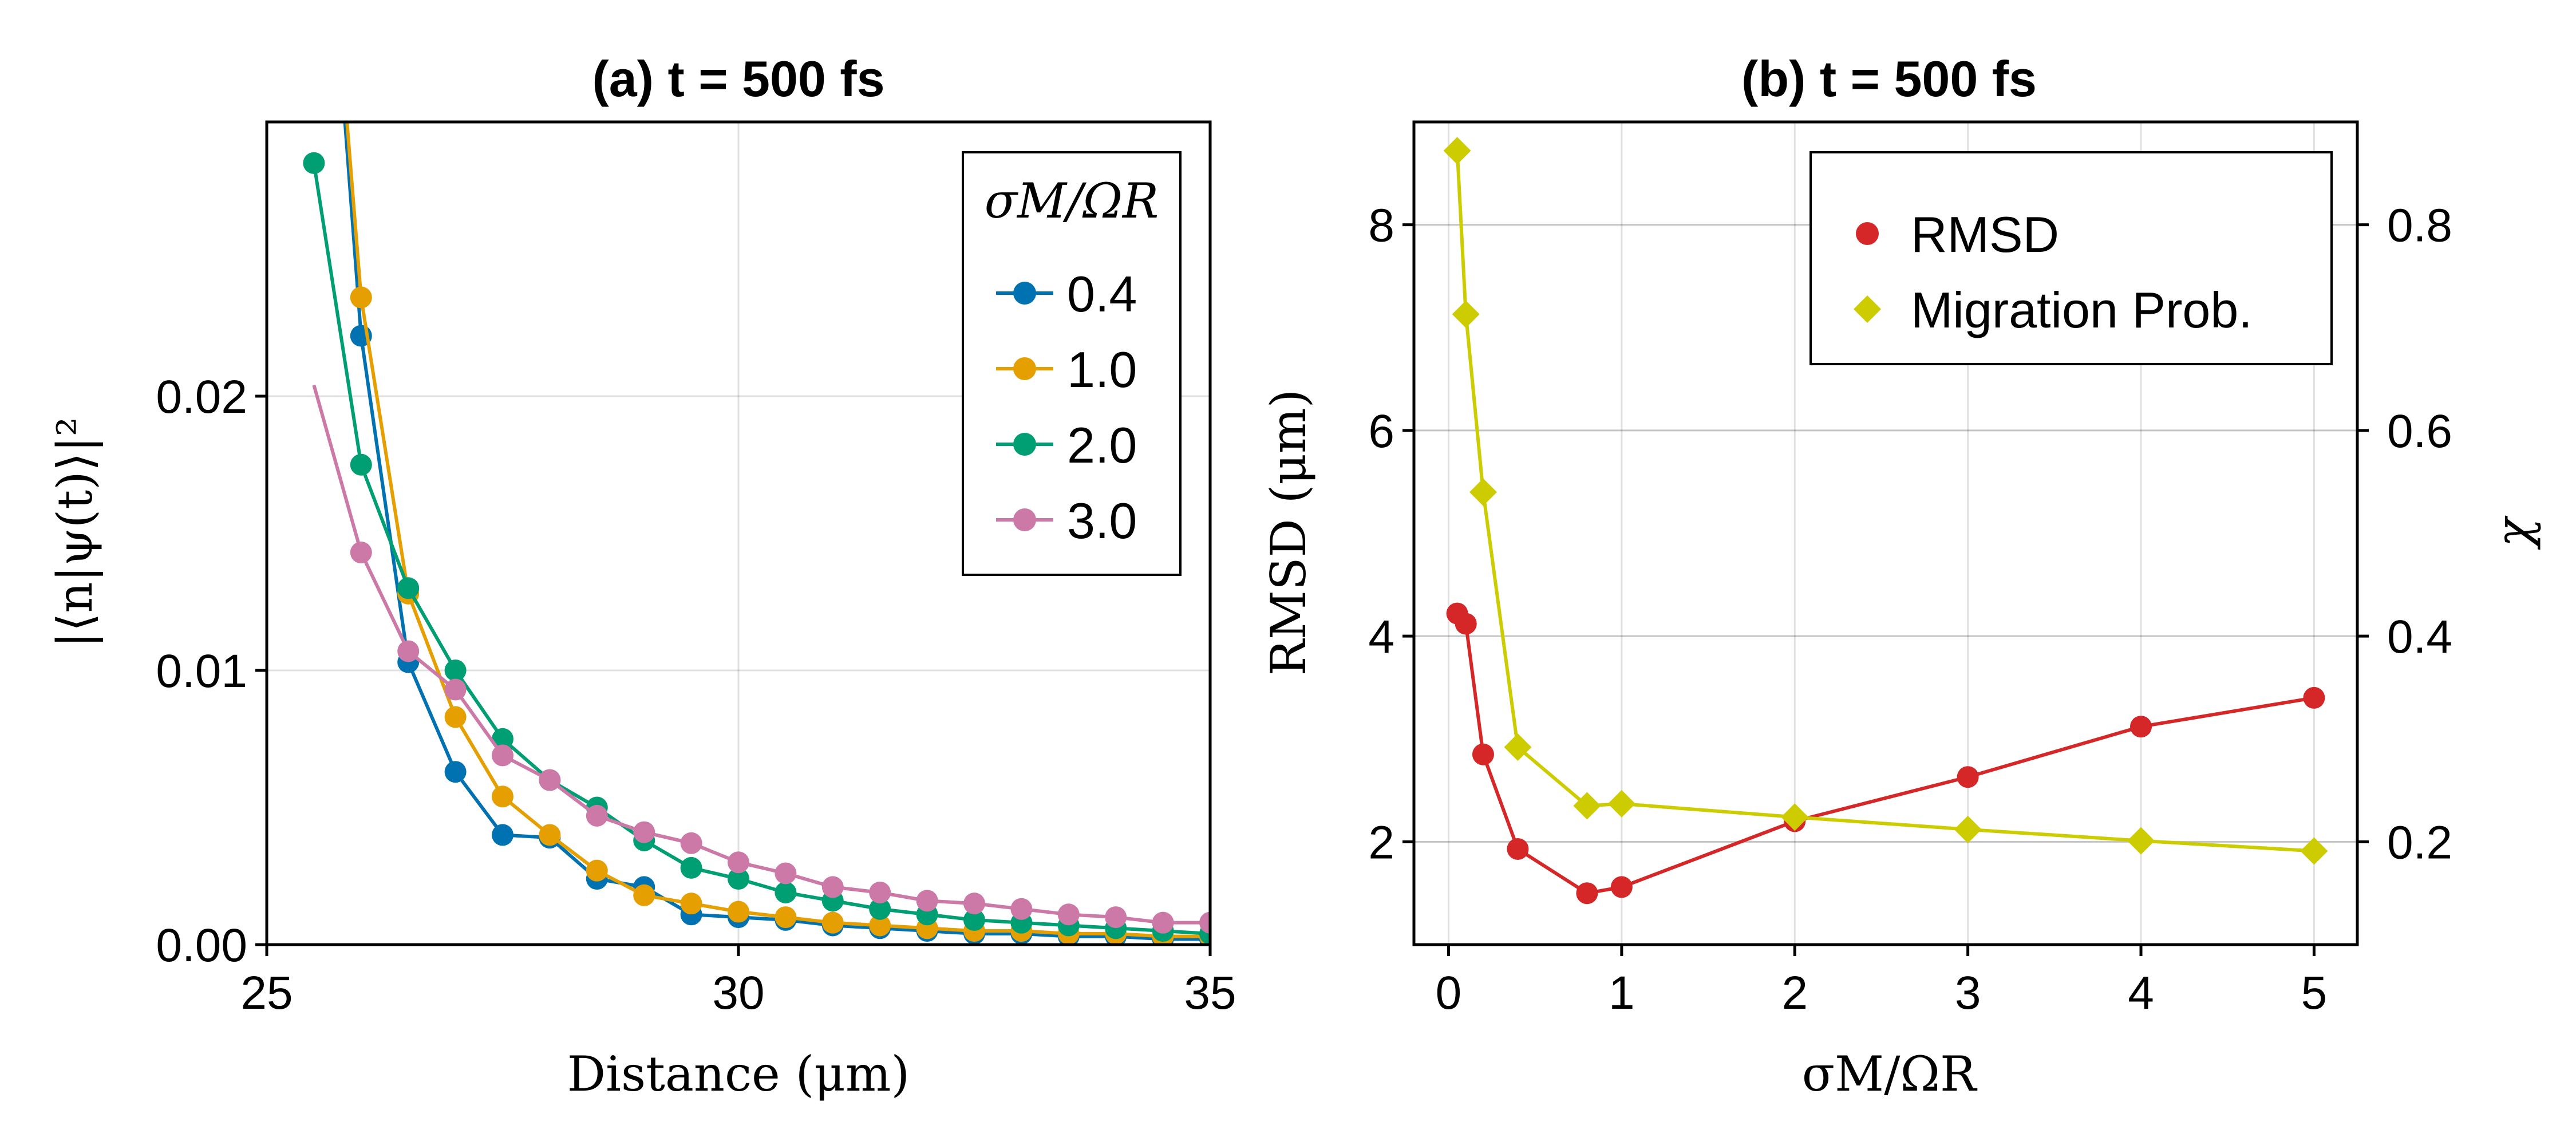  What do you see at coordinates (1794, 993) in the screenshot?
I see `x-tick-label: 2` at bounding box center [1794, 993].